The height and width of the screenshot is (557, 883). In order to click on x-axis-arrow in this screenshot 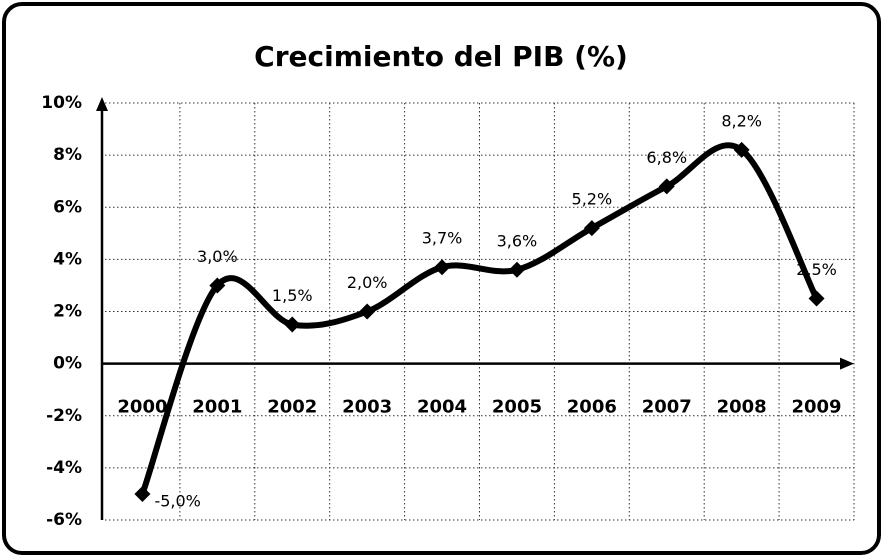, I will do `click(847, 363)`.